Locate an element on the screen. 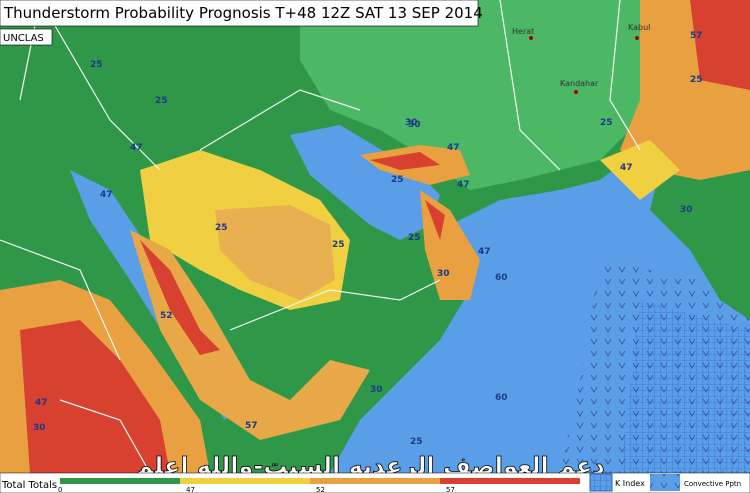 This screenshot has height=493, width=750. legend-scale-label: 47 is located at coordinates (190, 489).